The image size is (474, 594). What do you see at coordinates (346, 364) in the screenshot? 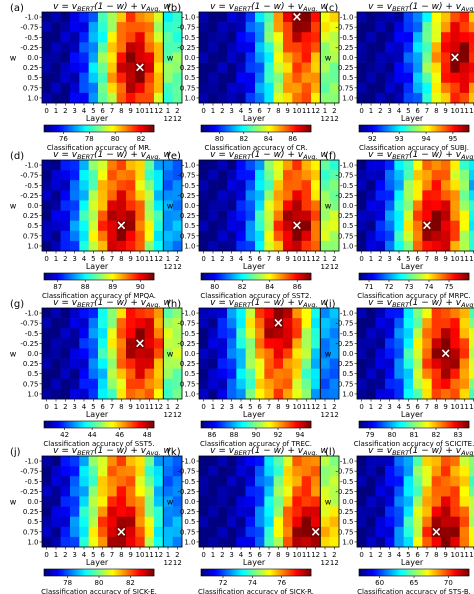
I see `y-tick-label: 0.25` at bounding box center [346, 364].